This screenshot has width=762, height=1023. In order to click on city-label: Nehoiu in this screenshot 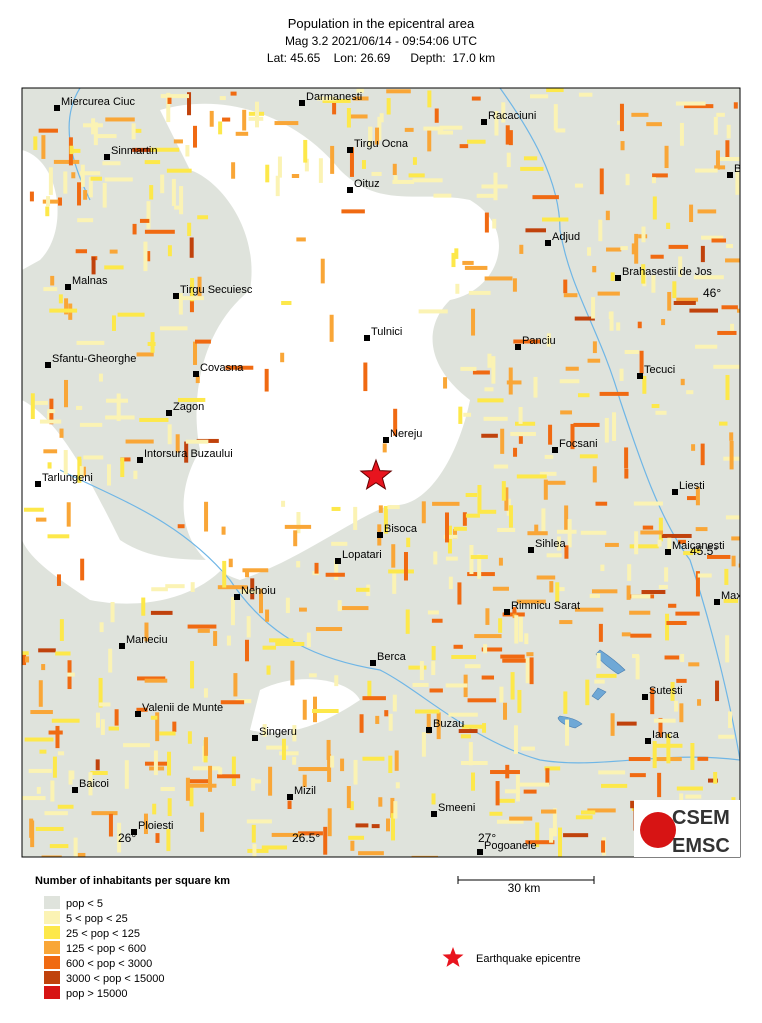, I will do `click(258, 591)`.